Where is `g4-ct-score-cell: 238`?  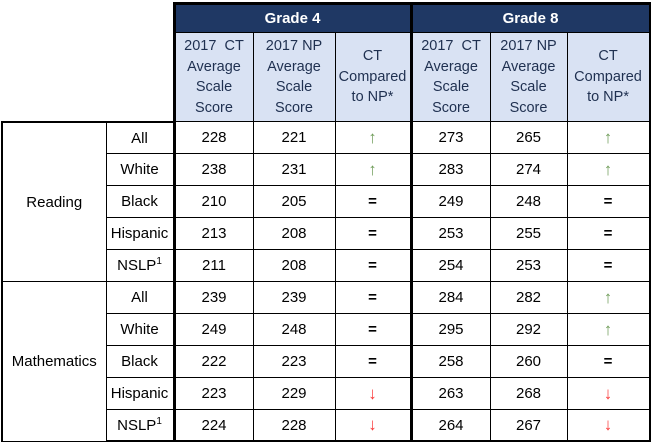
g4-ct-score-cell: 238 is located at coordinates (213, 170).